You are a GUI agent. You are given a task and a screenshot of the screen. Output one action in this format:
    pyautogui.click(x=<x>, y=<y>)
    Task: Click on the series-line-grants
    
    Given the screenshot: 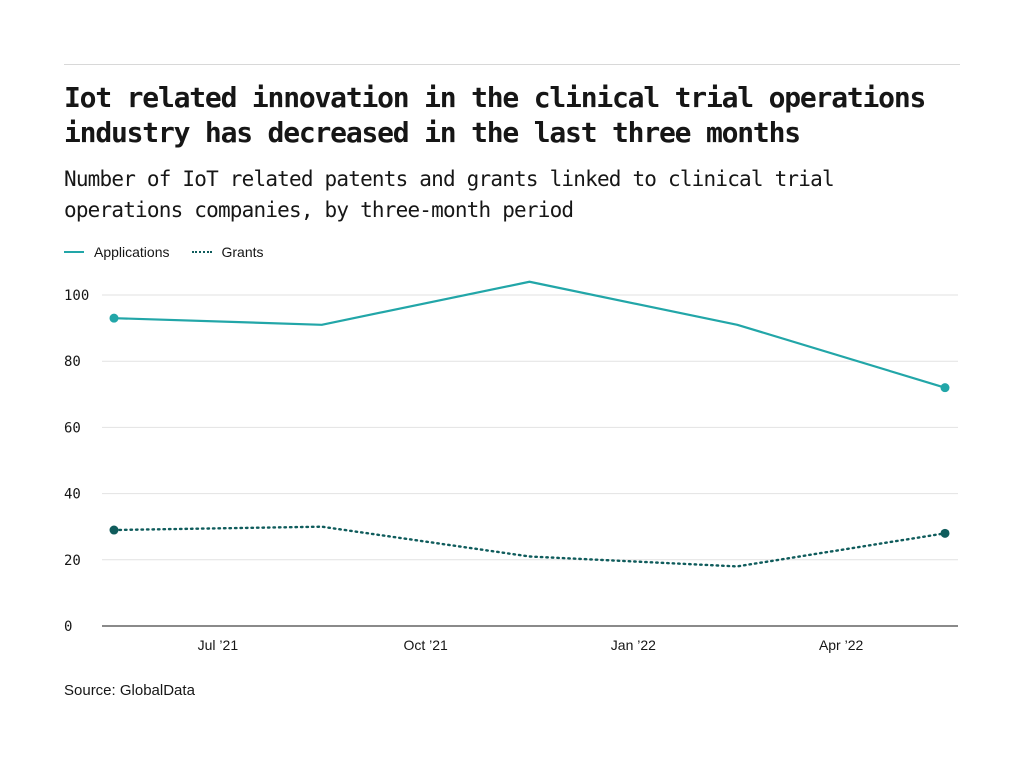 What is the action you would take?
    pyautogui.click(x=529, y=546)
    